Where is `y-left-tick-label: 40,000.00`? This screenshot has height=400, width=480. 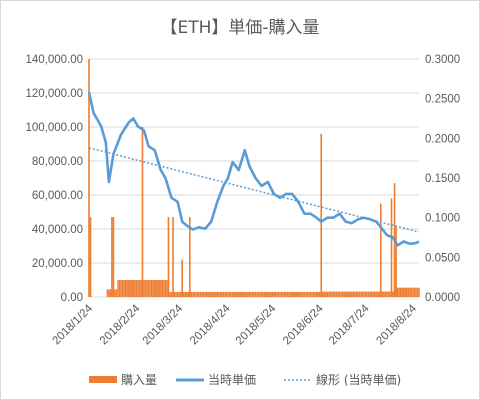 y-left-tick-label: 40,000.00 is located at coordinates (57, 230).